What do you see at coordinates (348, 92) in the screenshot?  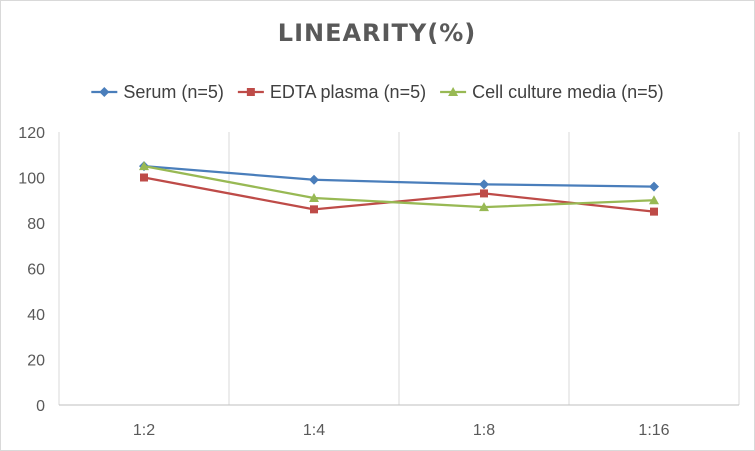 I see `legend-label: EDTA plasma (n=5)` at bounding box center [348, 92].